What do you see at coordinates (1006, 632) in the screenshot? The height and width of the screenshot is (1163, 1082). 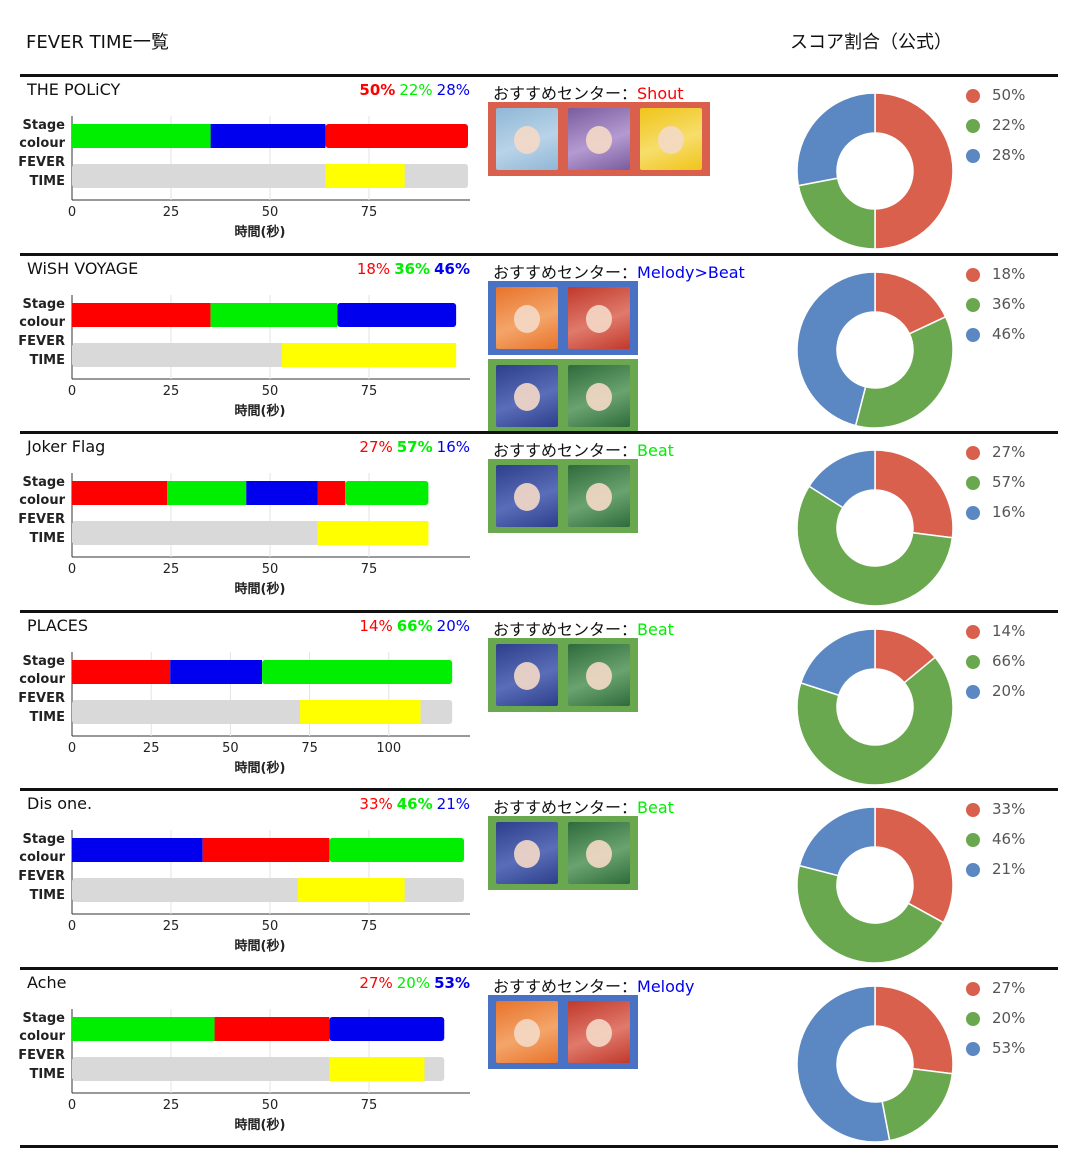 I see `legend-item: 14%` at bounding box center [1006, 632].